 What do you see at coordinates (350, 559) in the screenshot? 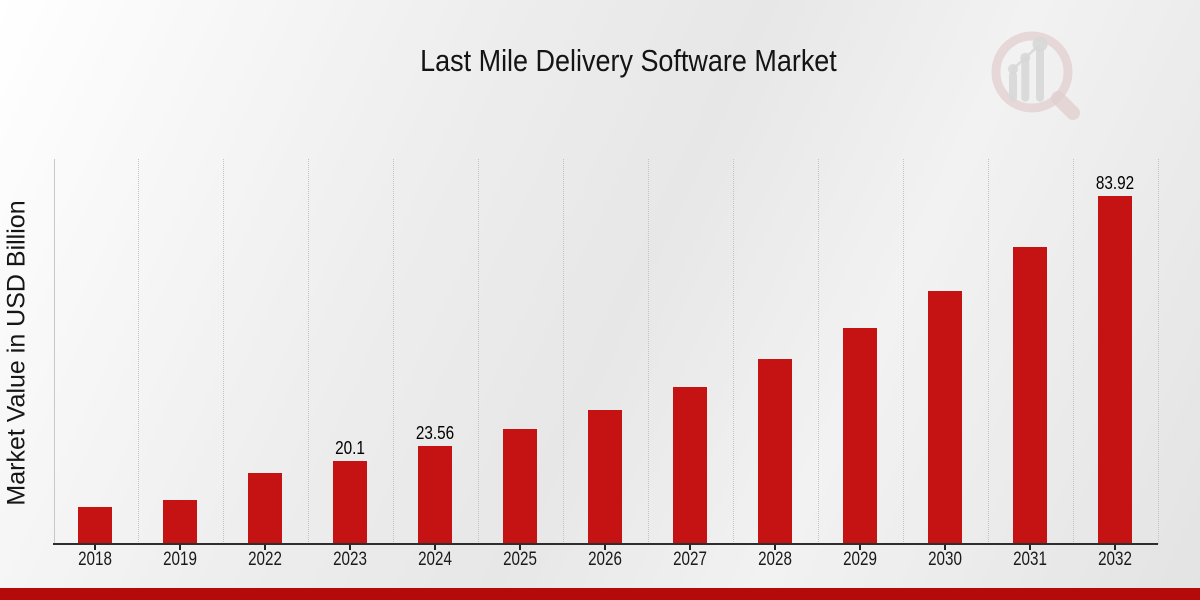
I see `x-tick-label-2023: 2023` at bounding box center [350, 559].